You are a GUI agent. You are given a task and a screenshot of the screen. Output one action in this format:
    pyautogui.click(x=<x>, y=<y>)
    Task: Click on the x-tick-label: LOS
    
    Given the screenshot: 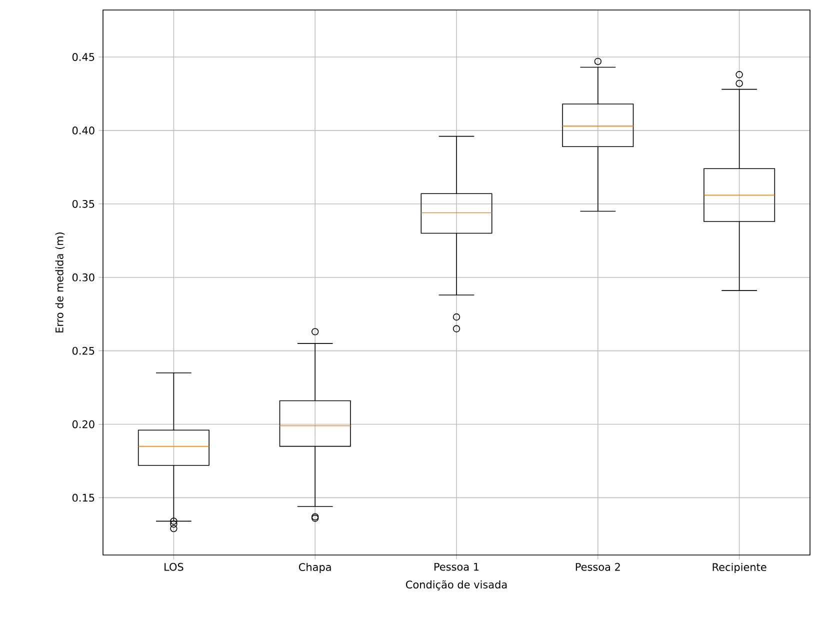 What is the action you would take?
    pyautogui.click(x=174, y=566)
    